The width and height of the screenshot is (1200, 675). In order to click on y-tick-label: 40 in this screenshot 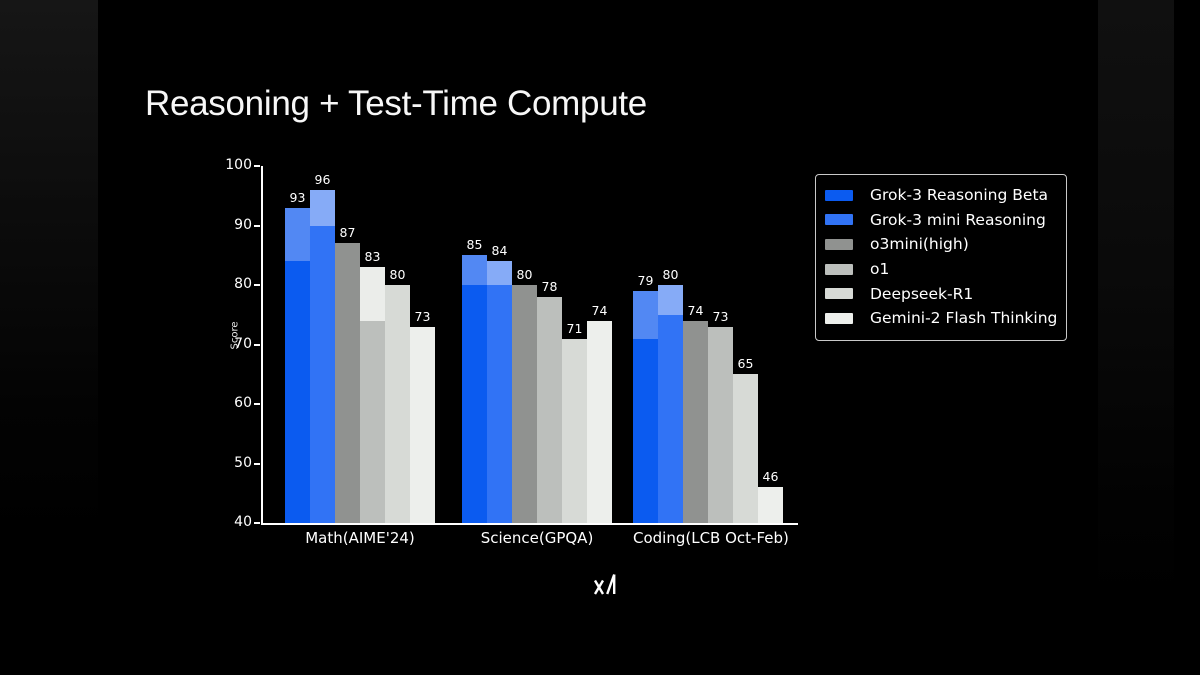, I will do `click(243, 522)`.